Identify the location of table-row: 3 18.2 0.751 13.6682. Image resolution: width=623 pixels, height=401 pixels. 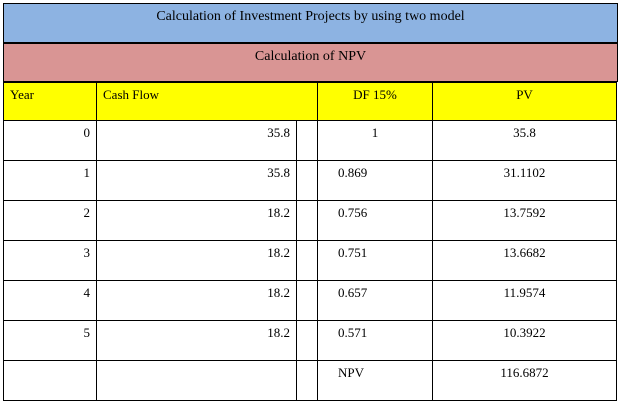
(310, 260).